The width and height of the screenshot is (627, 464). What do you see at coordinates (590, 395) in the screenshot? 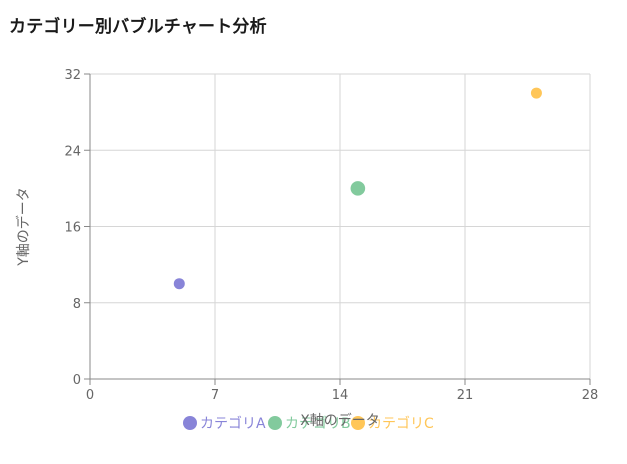
I see `x-tick-label: 28` at bounding box center [590, 395].